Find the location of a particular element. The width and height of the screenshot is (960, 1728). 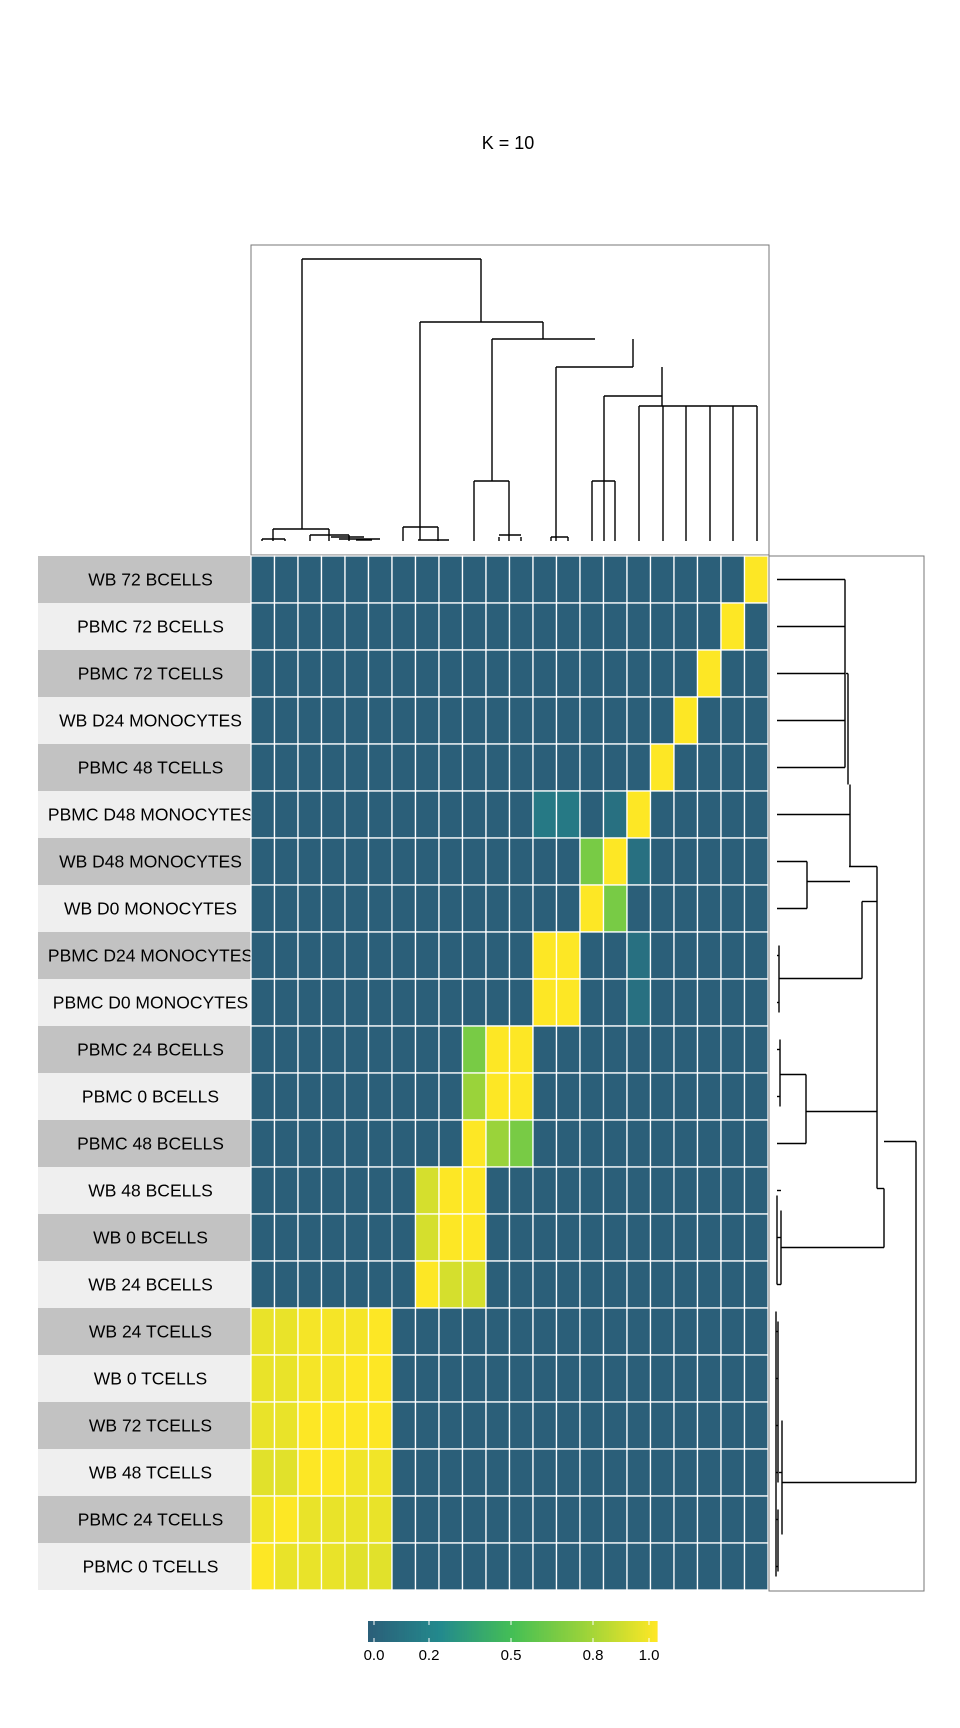

row-label: PBMC 72 TCELLS is located at coordinates (151, 674).